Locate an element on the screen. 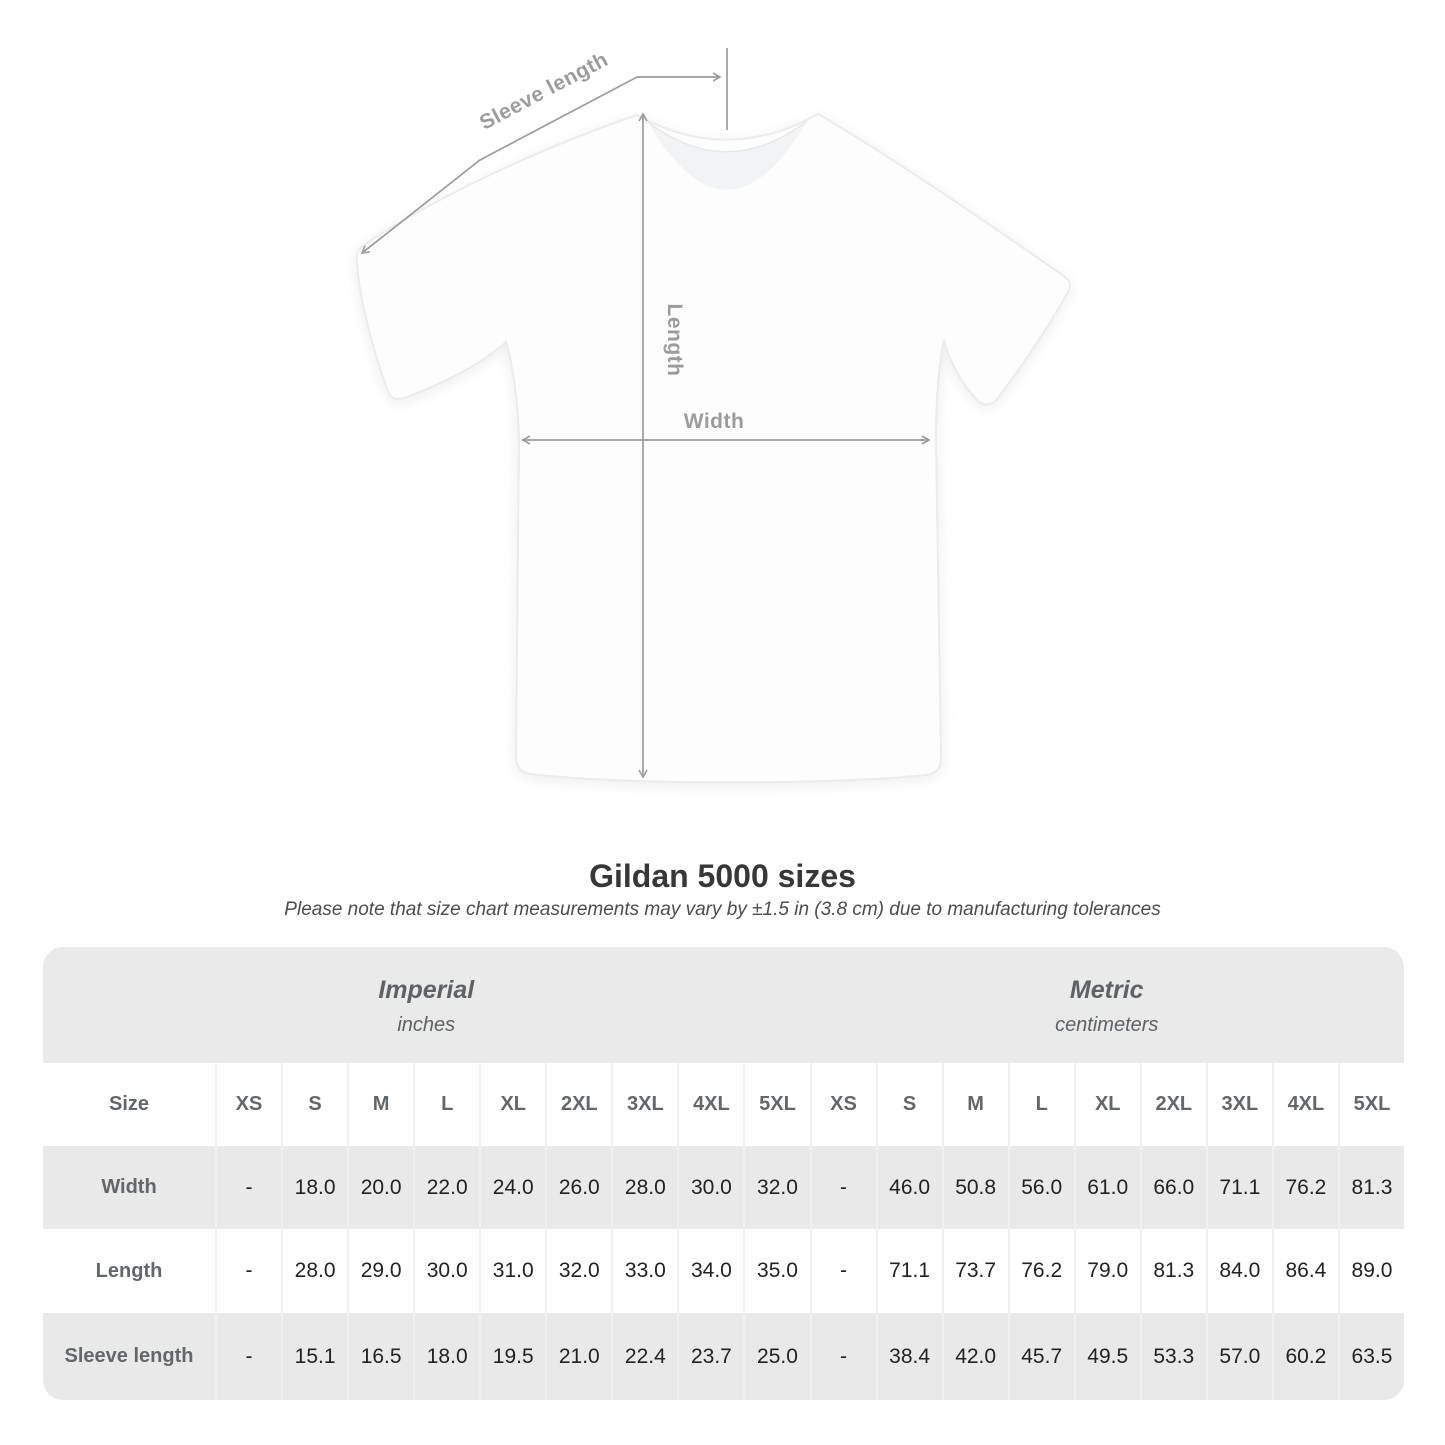 This screenshot has height=1445, width=1445. value-cell: 20.0 is located at coordinates (380, 1187).